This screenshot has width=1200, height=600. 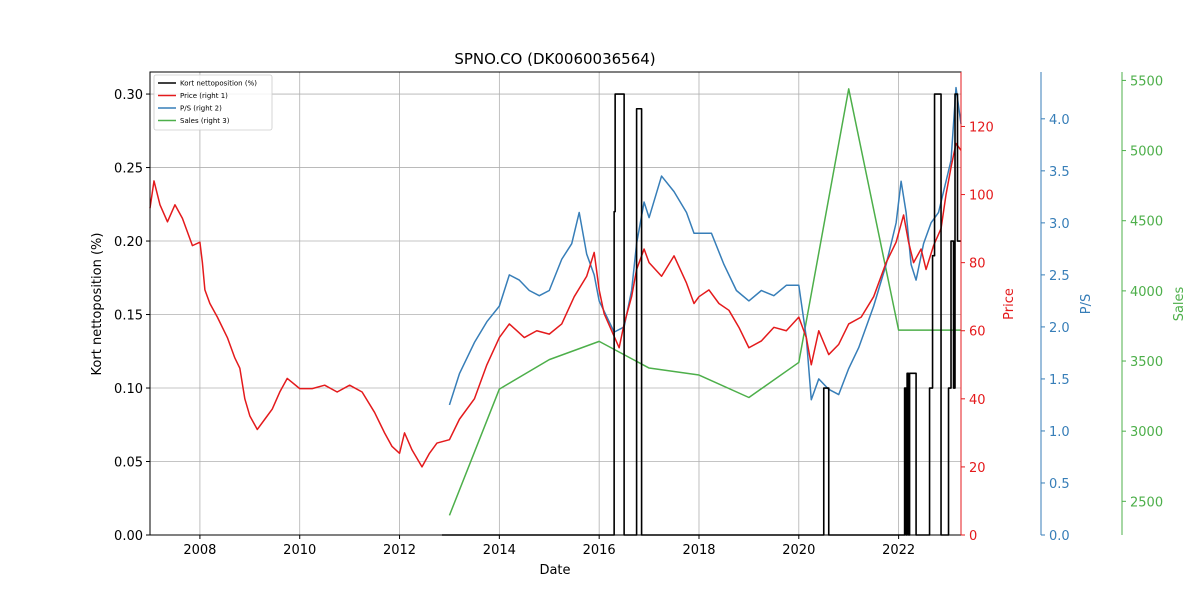 What do you see at coordinates (1059, 328) in the screenshot?
I see `right2-tick-label: 2.0` at bounding box center [1059, 328].